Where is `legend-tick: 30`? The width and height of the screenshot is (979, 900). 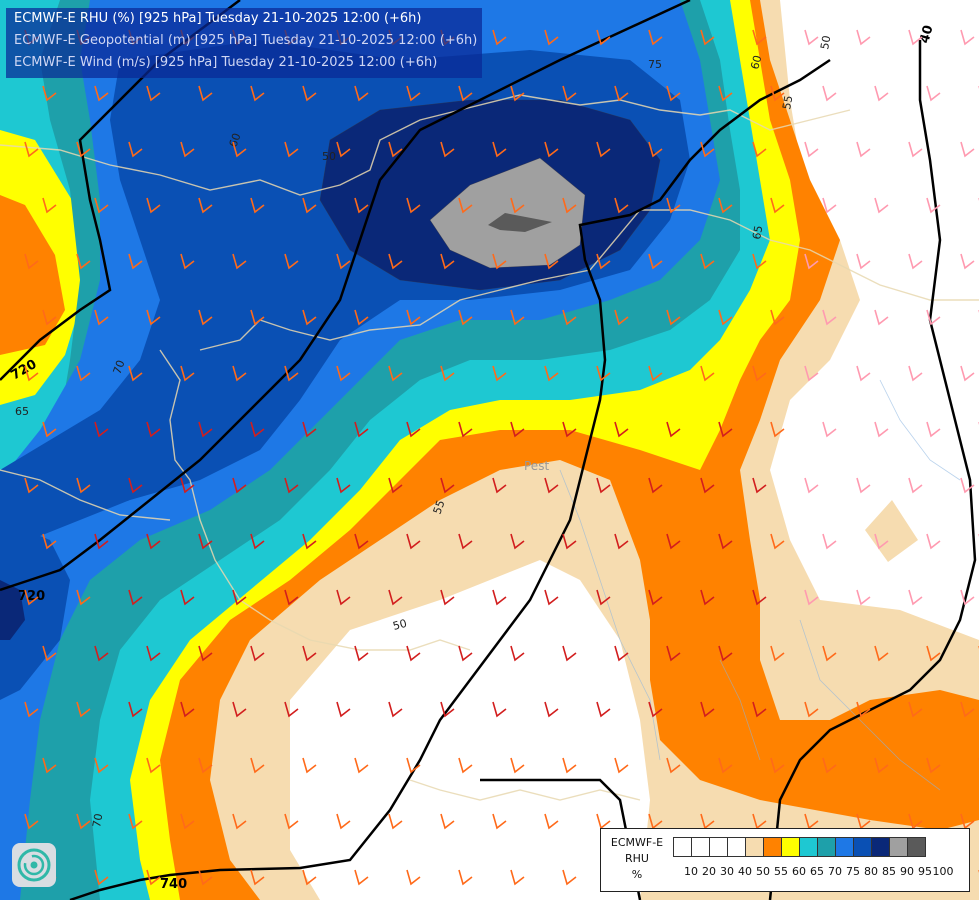 legend-tick: 30 is located at coordinates (727, 871).